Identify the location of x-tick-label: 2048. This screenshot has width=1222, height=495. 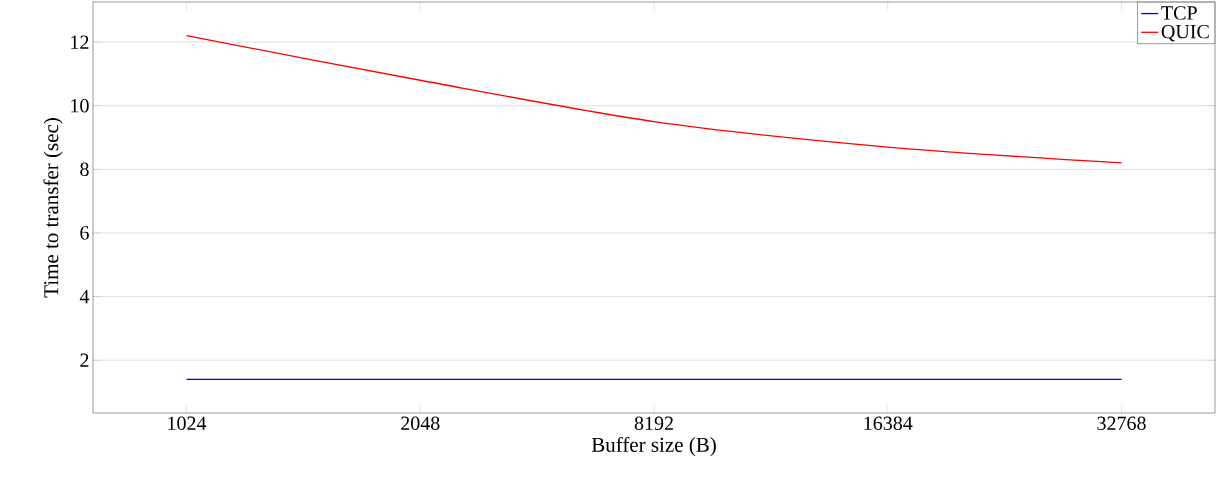
(420, 423).